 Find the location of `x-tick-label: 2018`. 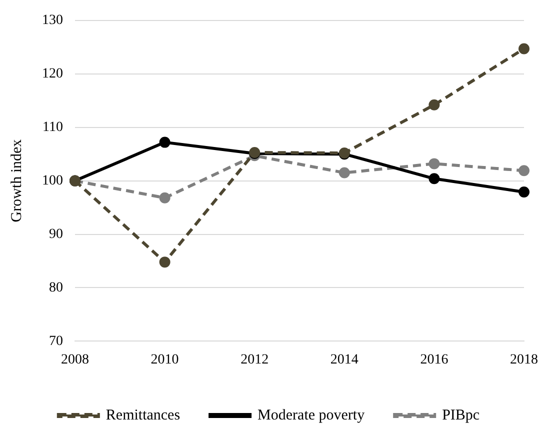

x-tick-label: 2018 is located at coordinates (524, 360).